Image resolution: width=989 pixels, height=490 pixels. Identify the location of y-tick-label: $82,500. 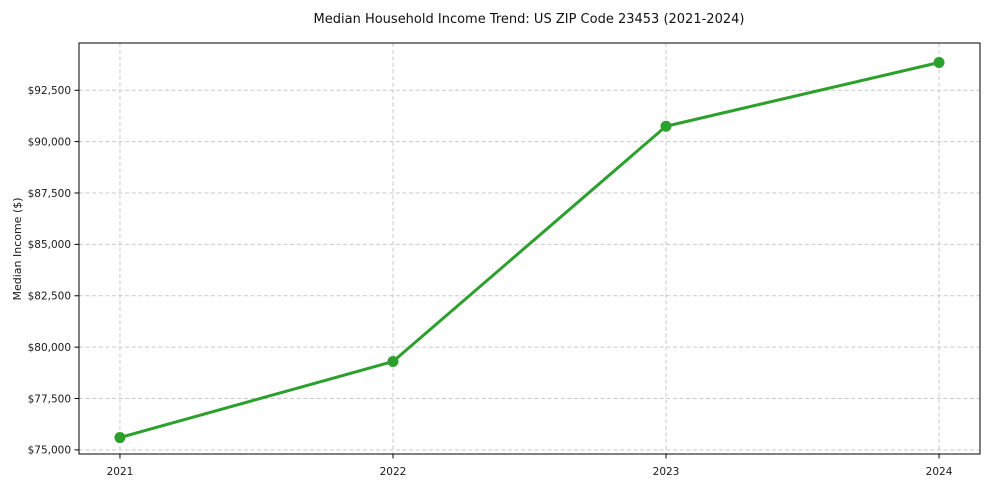
(49, 297).